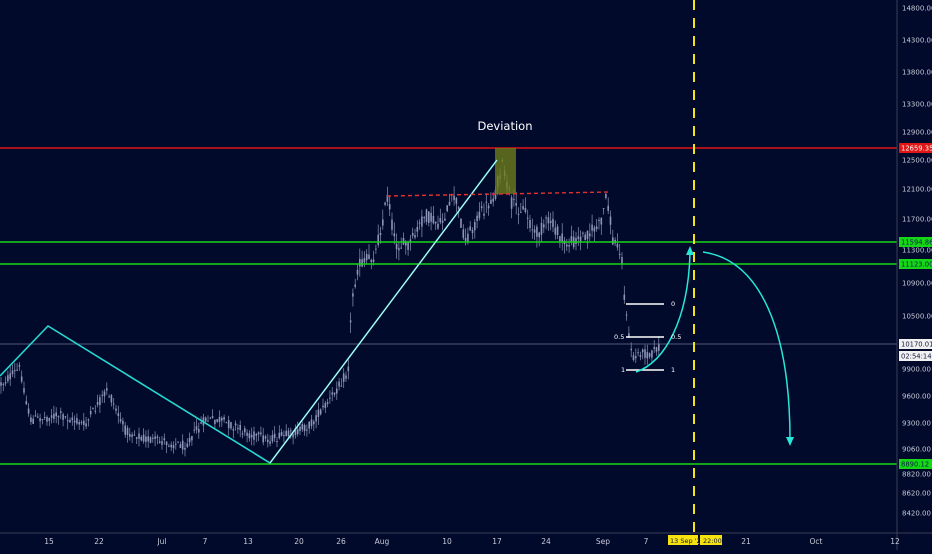  What do you see at coordinates (895, 541) in the screenshot?
I see `x-tick-label: 12` at bounding box center [895, 541].